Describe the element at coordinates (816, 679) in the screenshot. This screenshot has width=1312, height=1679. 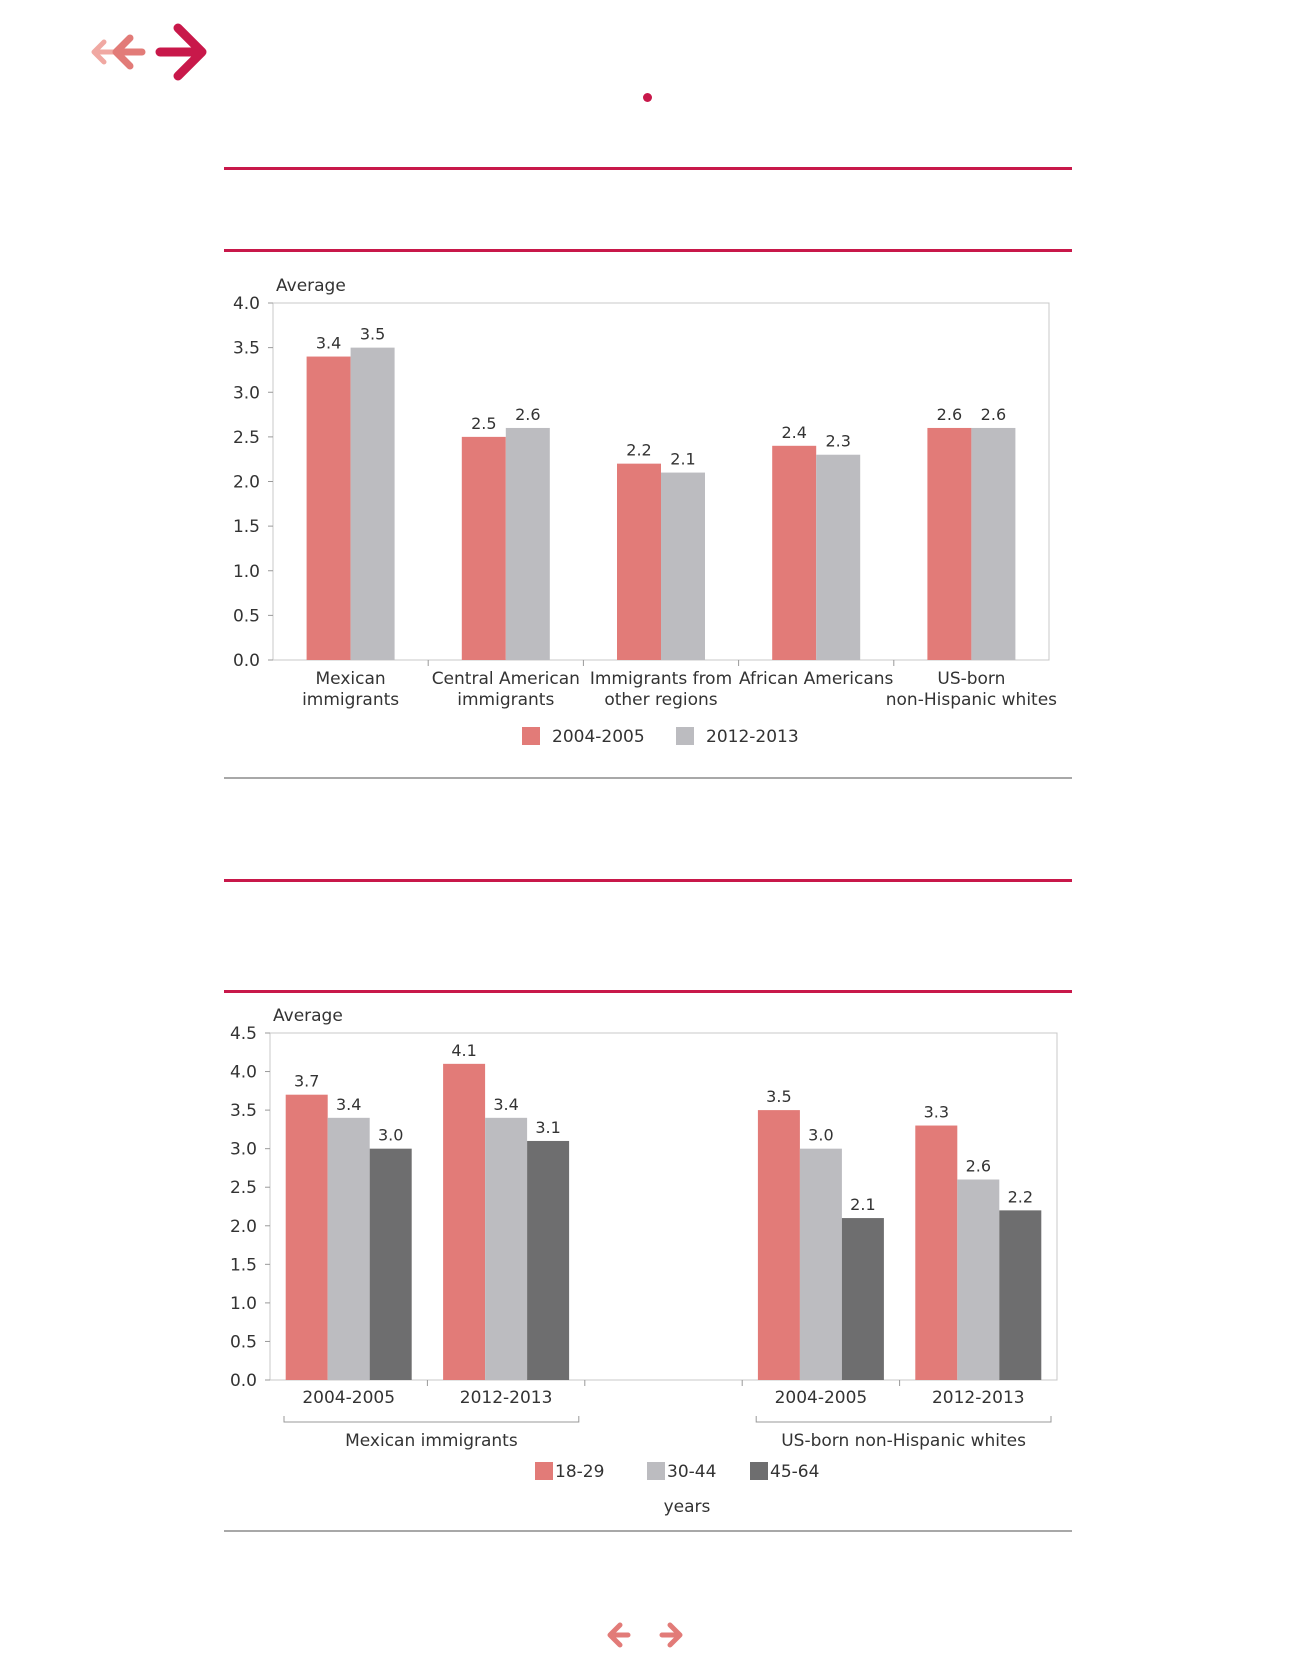
I see `x-tick-label: African Americans` at that location.